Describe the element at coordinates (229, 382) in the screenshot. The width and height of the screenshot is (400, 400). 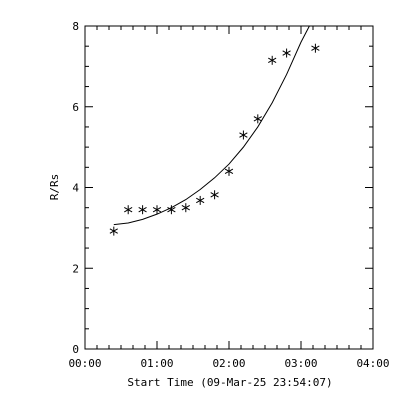
I see `x-axis-title: Start Time (09-Mar-25 23:54:07)` at that location.